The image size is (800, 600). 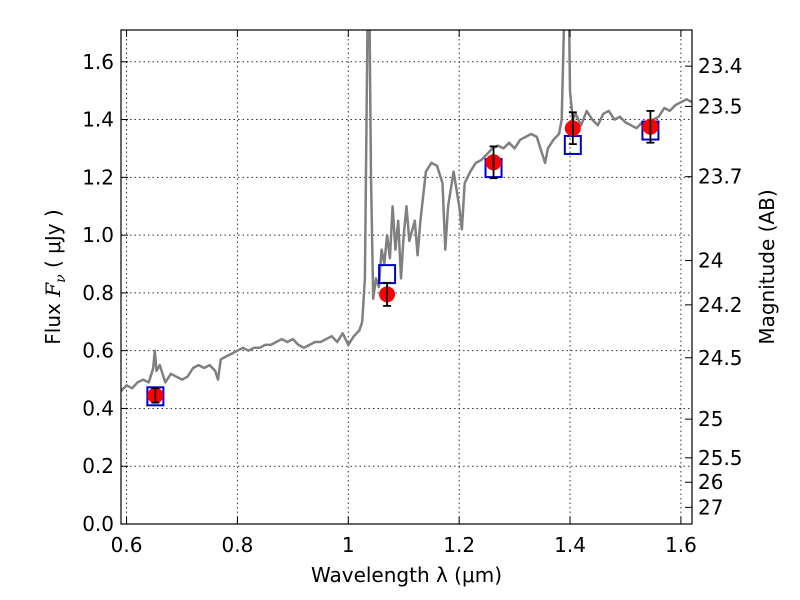 What do you see at coordinates (406, 575) in the screenshot?
I see `x-axis-label: Wavelength λ (μm)` at bounding box center [406, 575].